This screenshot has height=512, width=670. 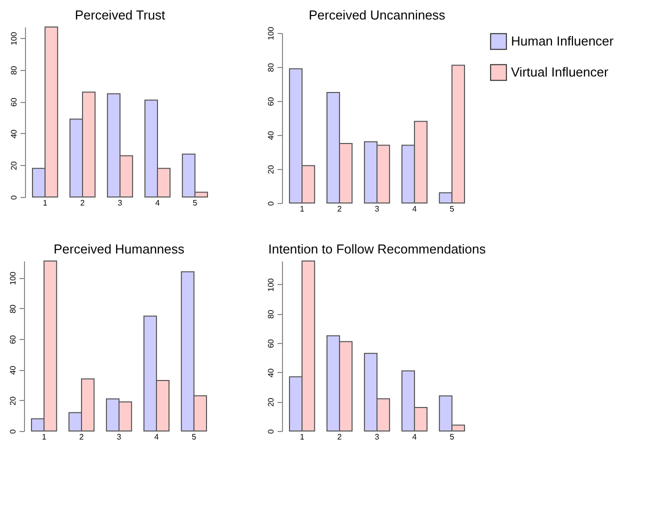 What do you see at coordinates (377, 14) in the screenshot?
I see `chart-title: Perceived Uncanniness` at bounding box center [377, 14].